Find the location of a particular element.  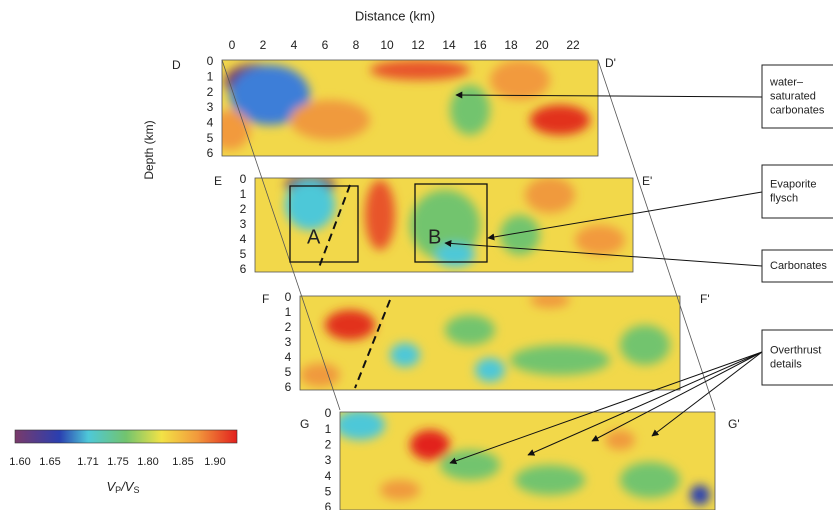

field-blobs is located at coordinates (455, 222).